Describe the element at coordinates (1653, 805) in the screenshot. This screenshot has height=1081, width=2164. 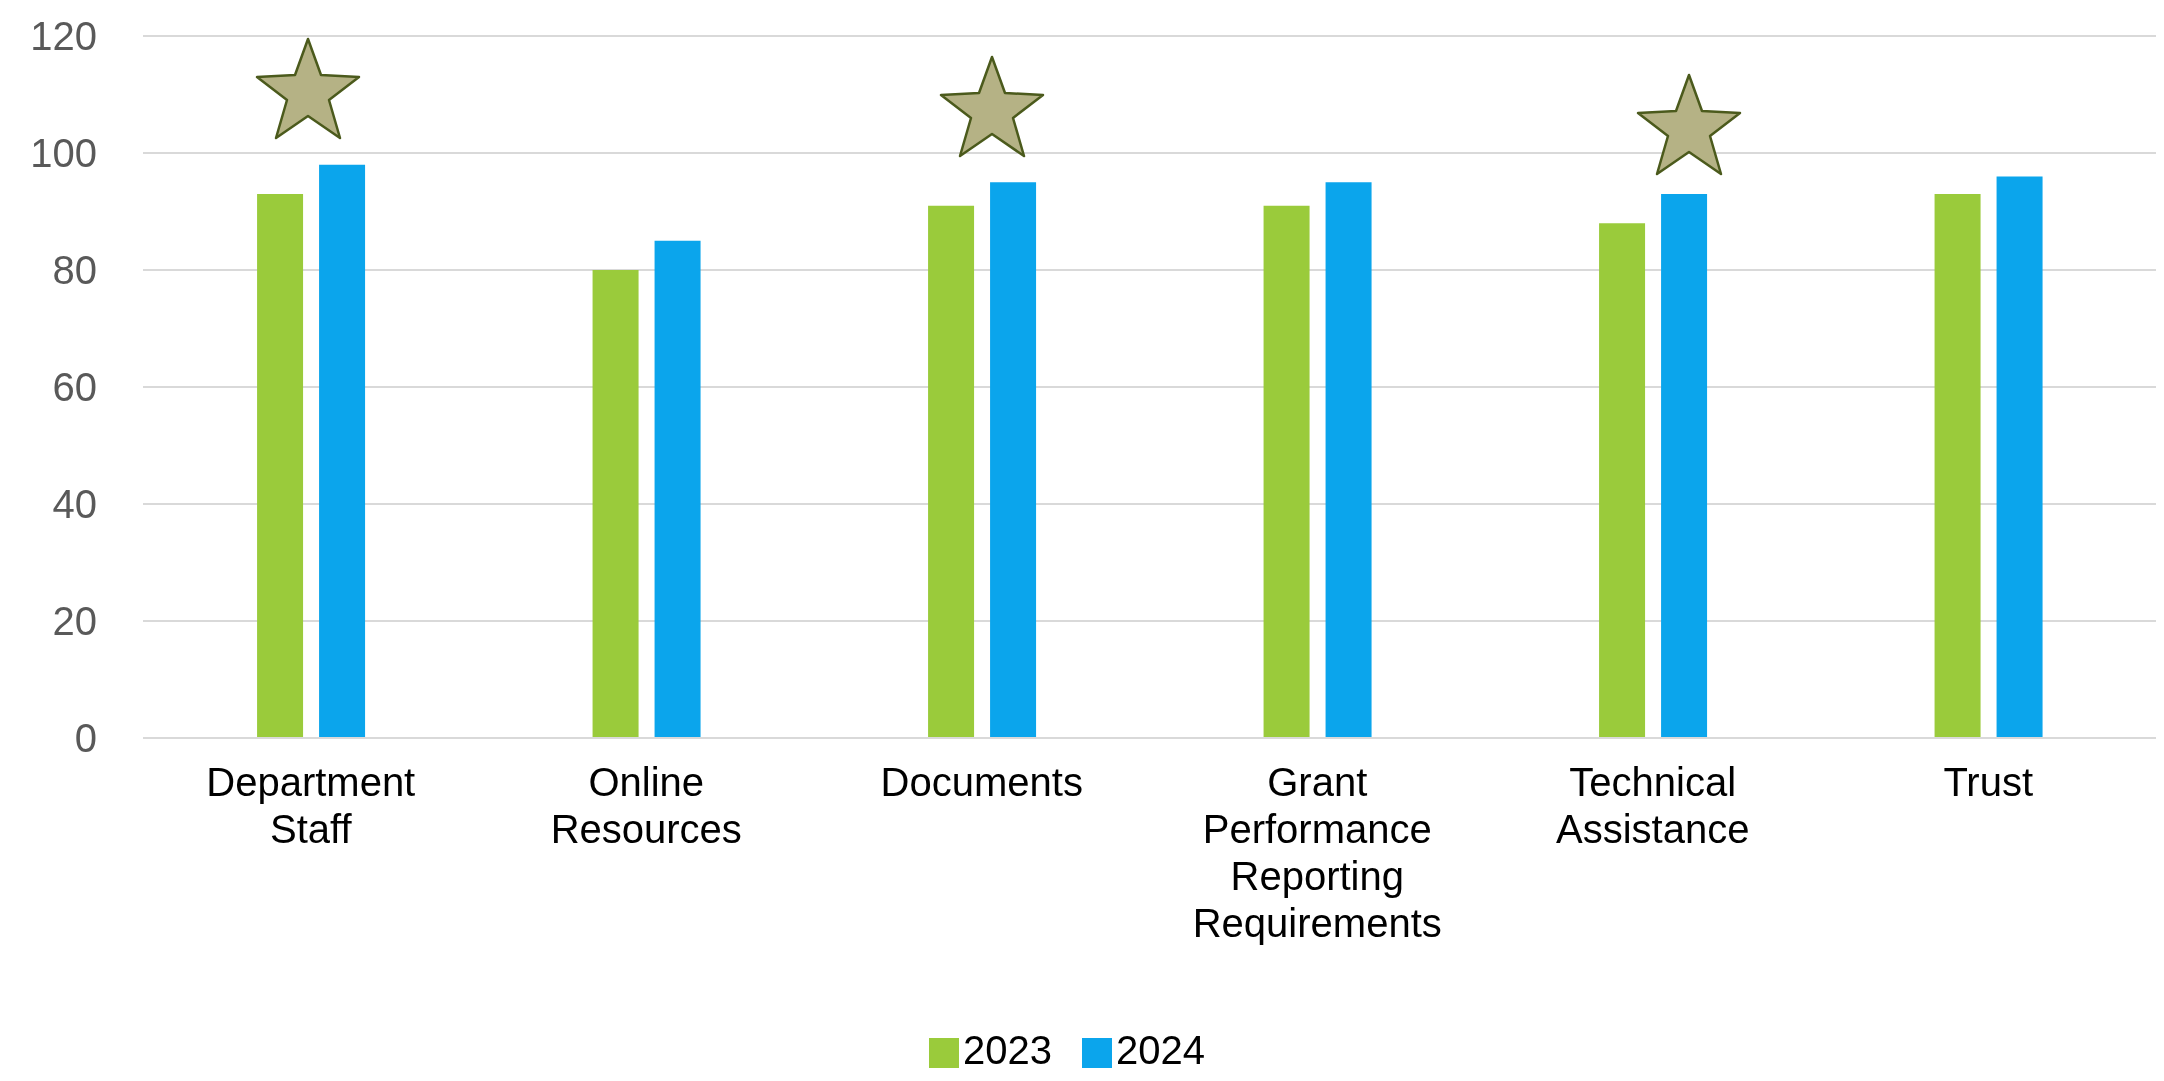
I see `x-tick-label: Technical Assistance` at that location.